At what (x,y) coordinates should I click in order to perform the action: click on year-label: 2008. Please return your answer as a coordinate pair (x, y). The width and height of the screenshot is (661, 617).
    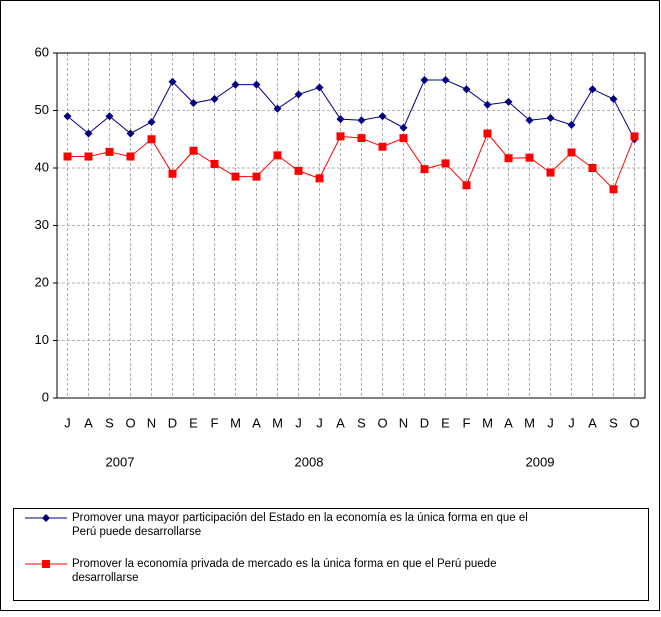
    Looking at the image, I should click on (309, 461).